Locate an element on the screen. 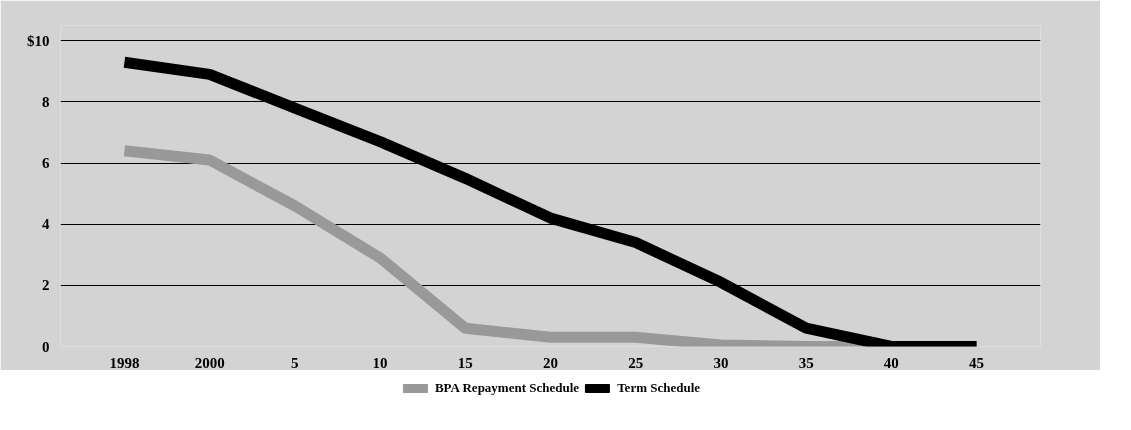 The width and height of the screenshot is (1131, 430). x-tick-label: 10 is located at coordinates (380, 362).